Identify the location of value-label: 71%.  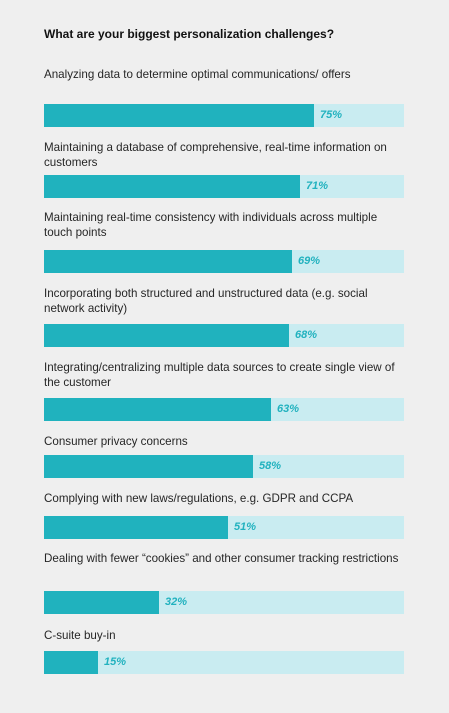
(317, 186).